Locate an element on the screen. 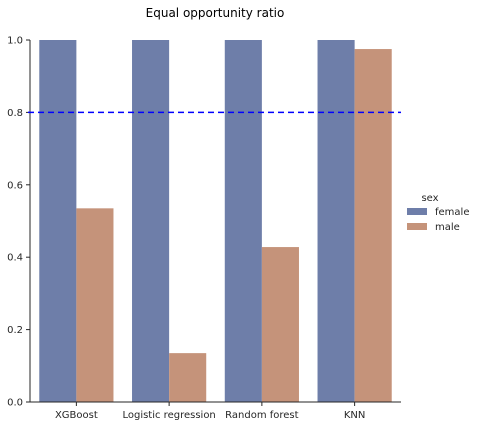 Image resolution: width=478 pixels, height=426 pixels. y-tick-label-5: 1.0 is located at coordinates (15, 41).